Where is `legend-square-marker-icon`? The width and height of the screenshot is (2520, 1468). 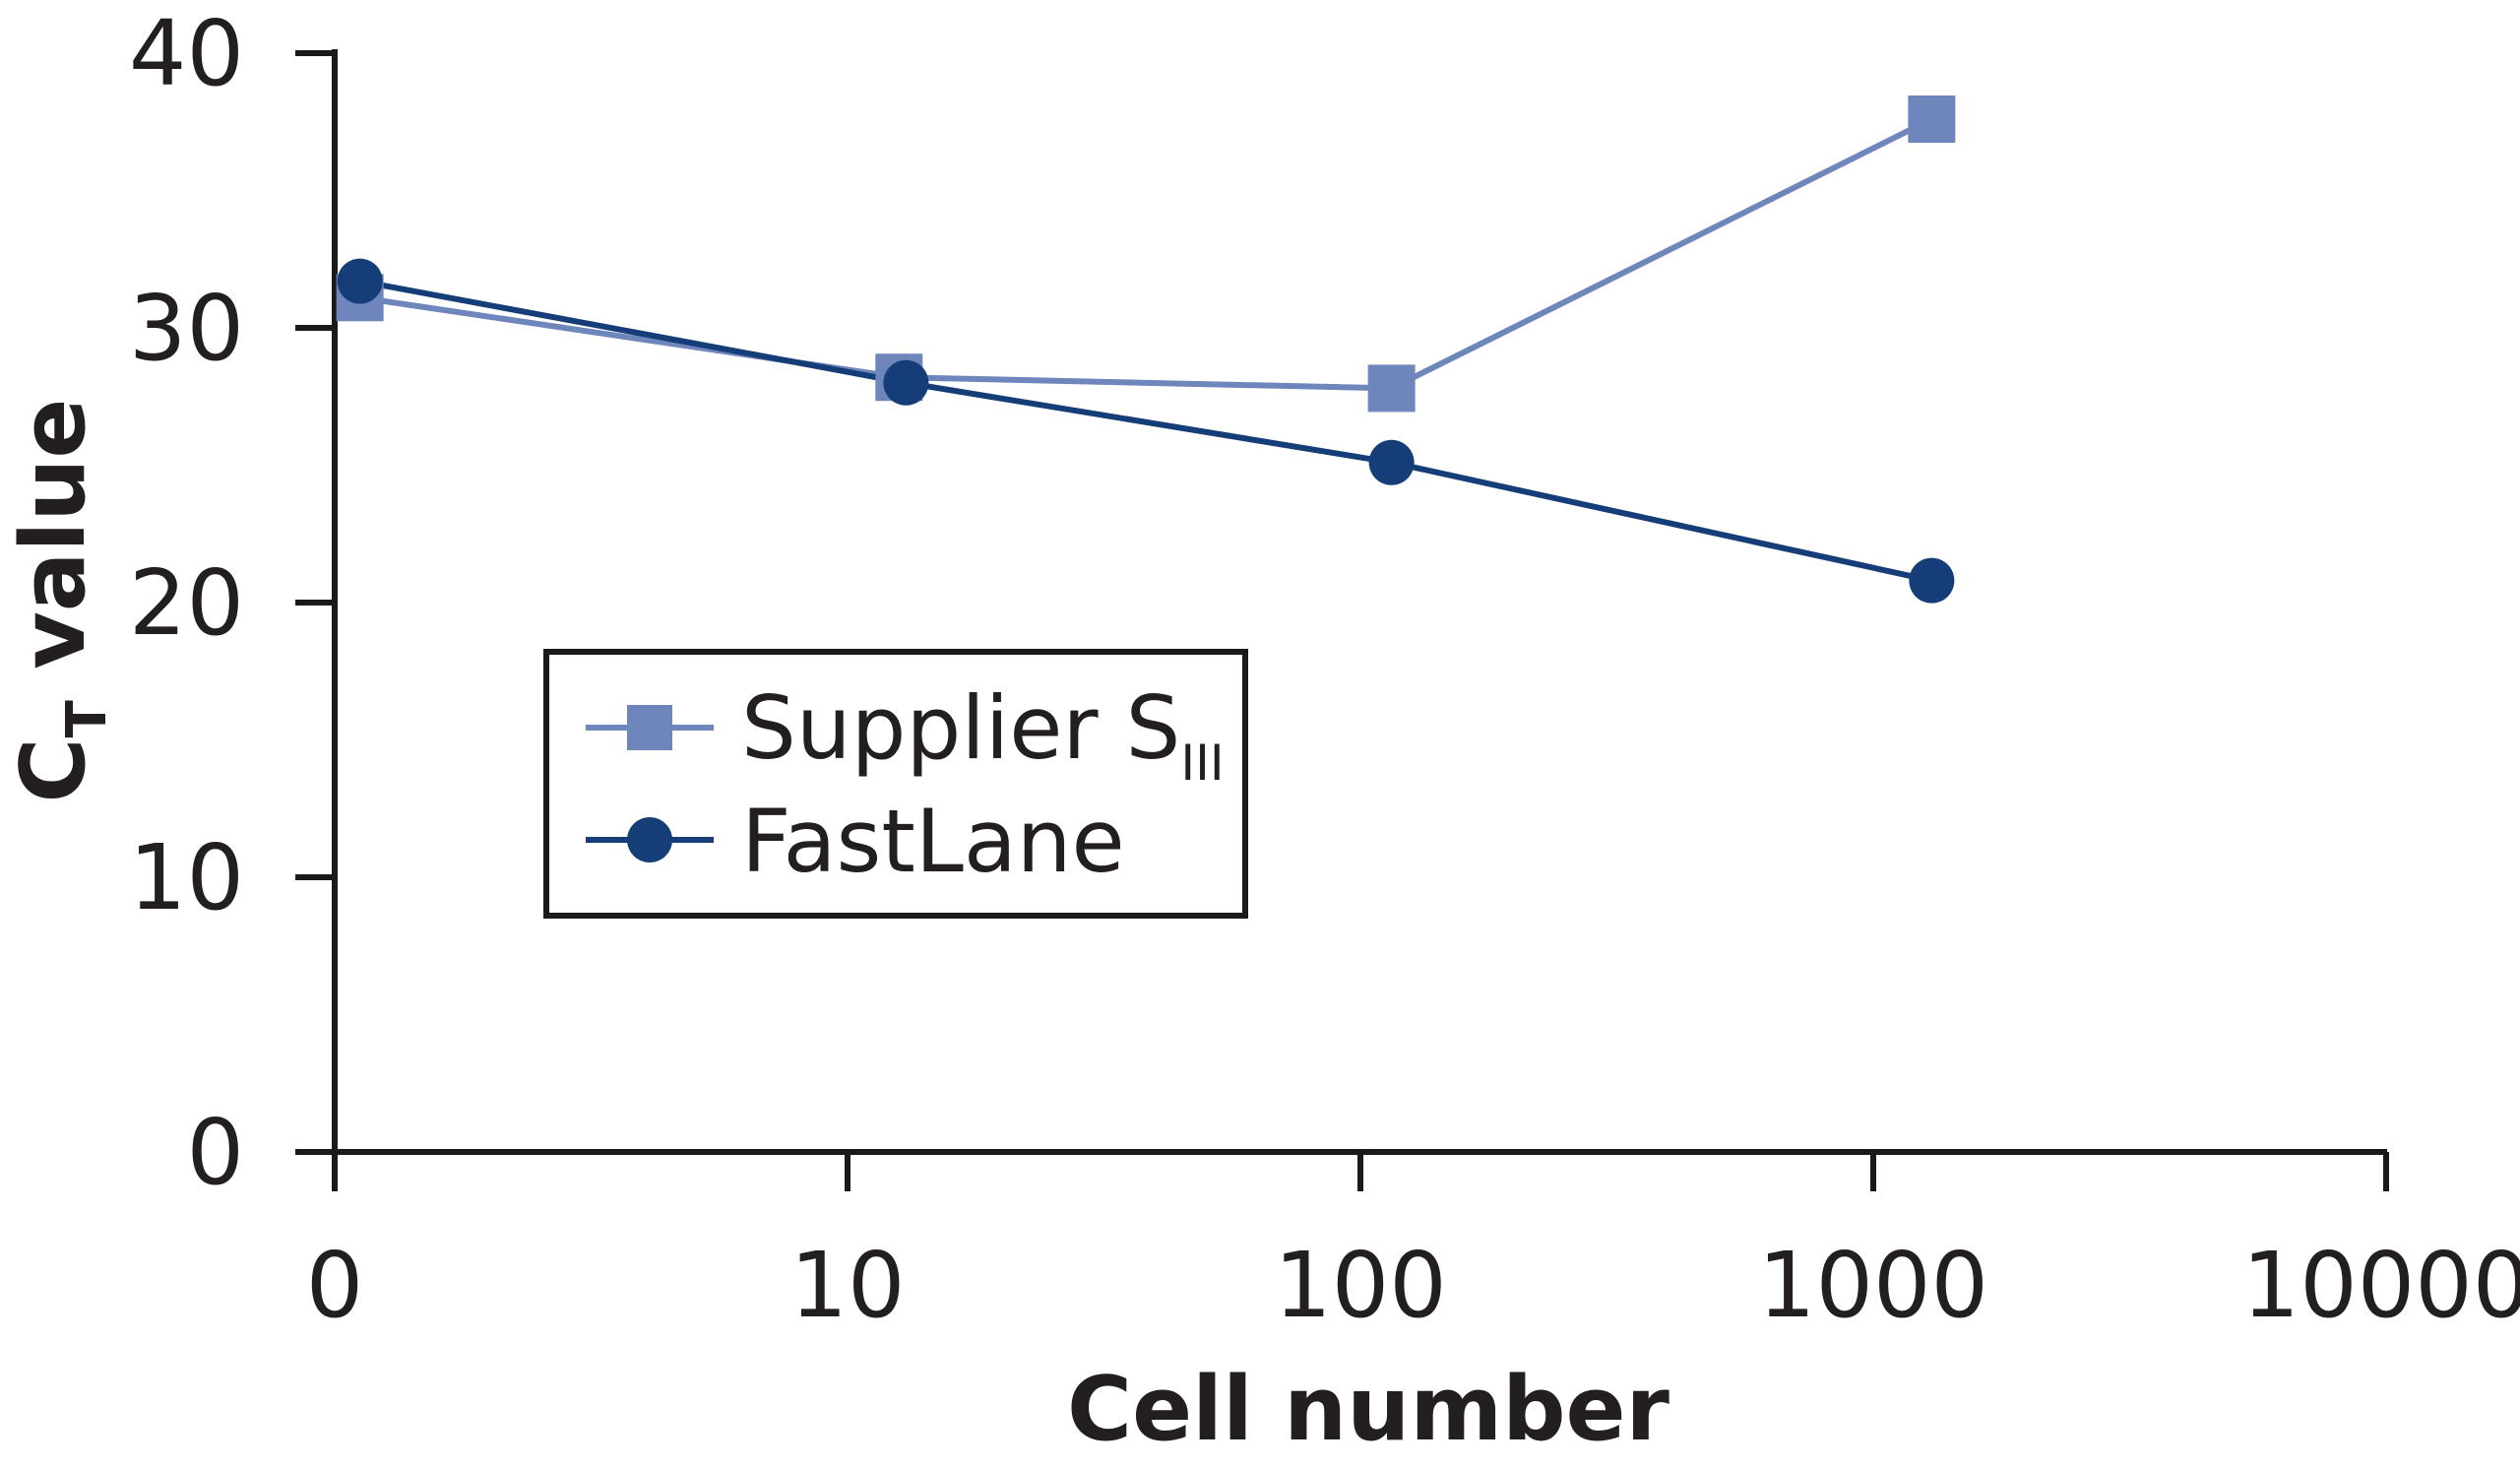 legend-square-marker-icon is located at coordinates (649, 728).